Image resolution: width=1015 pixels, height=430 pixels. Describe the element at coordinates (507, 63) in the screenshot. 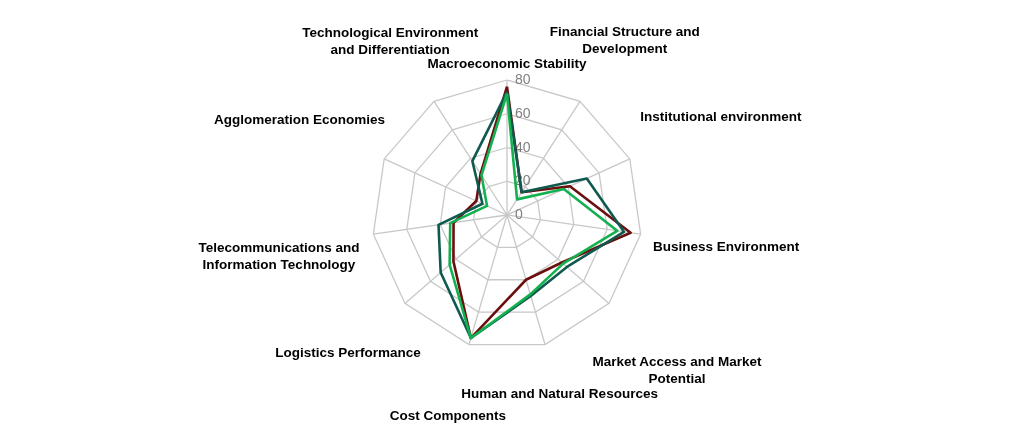

I see `spoke-label: Macroeconomic Stability` at that location.